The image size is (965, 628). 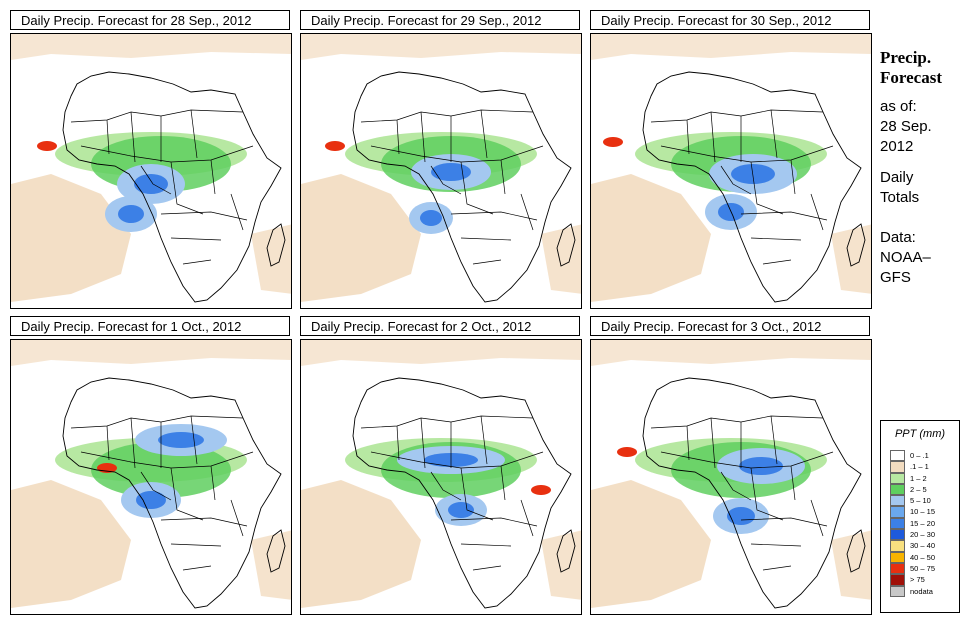 I want to click on legend-label: 15 – 20, so click(x=923, y=523).